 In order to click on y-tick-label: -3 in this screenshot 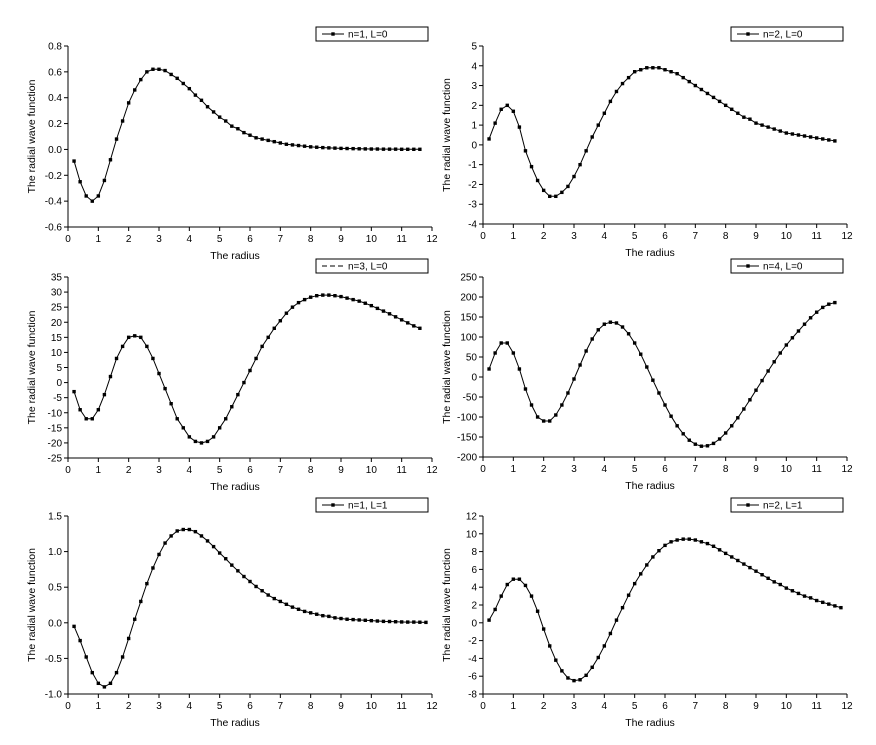, I will do `click(472, 205)`.